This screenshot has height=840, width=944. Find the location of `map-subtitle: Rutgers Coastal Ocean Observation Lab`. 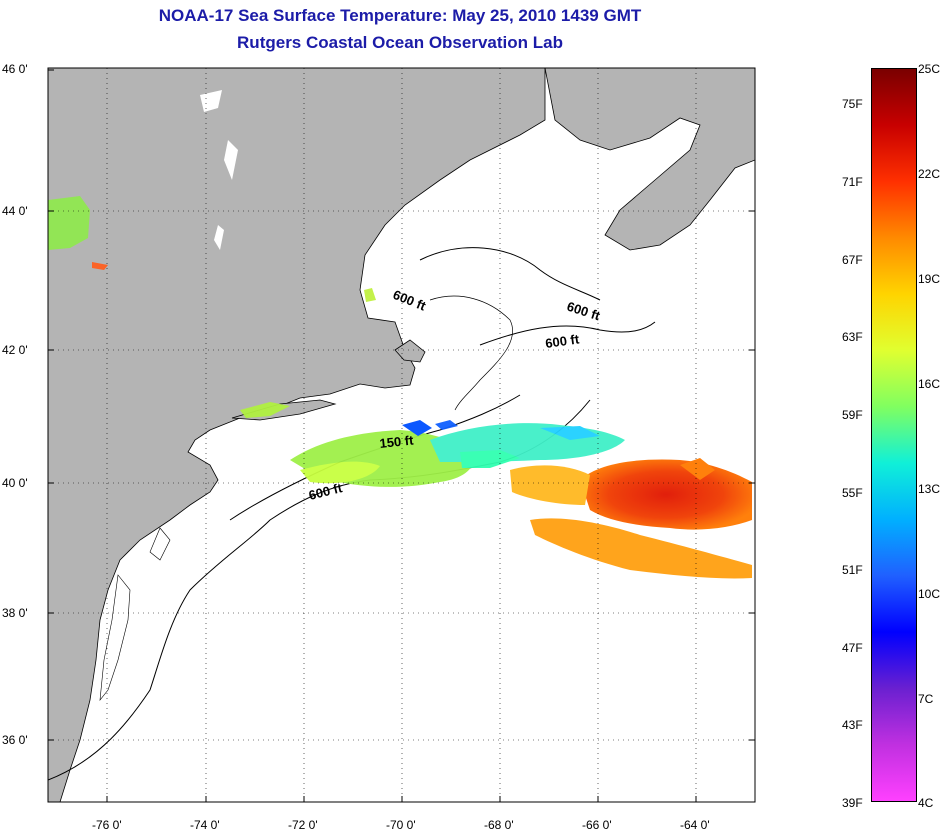

map-subtitle: Rutgers Coastal Ocean Observation Lab is located at coordinates (400, 42).